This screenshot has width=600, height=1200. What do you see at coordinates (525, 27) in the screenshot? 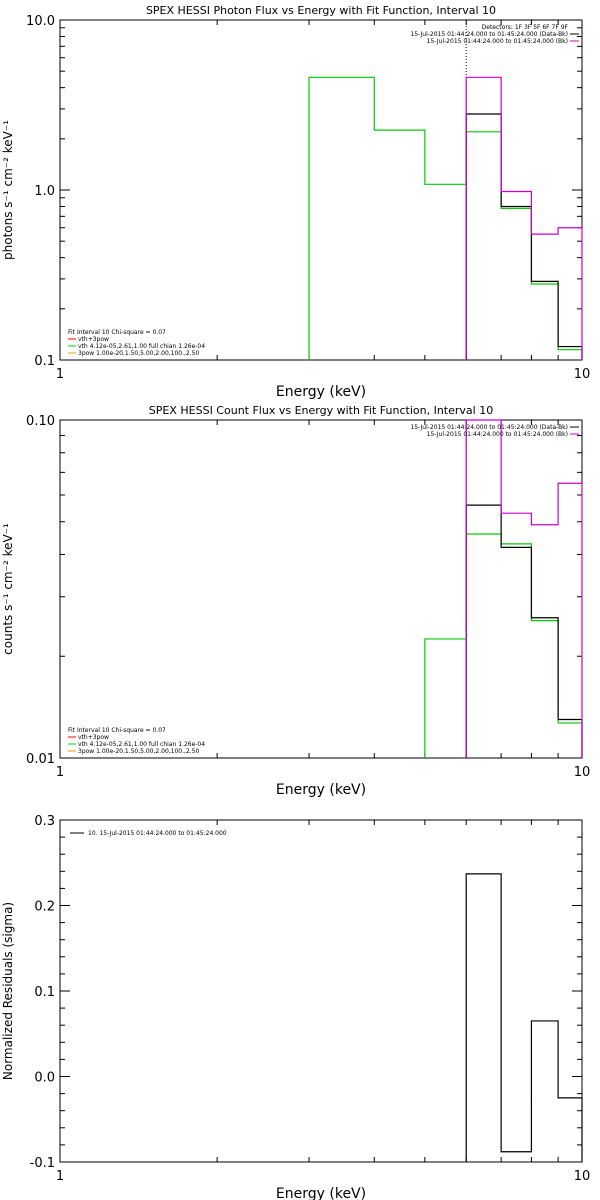
I see `legend-entry: Detectors: 1F 3F 5F 6F 7F 9F` at bounding box center [525, 27].